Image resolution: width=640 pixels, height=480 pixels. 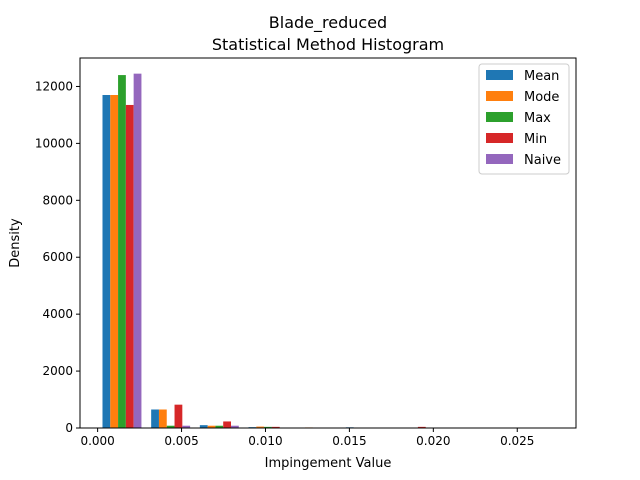 What do you see at coordinates (265, 441) in the screenshot?
I see `x-tick-label: 0.010` at bounding box center [265, 441].